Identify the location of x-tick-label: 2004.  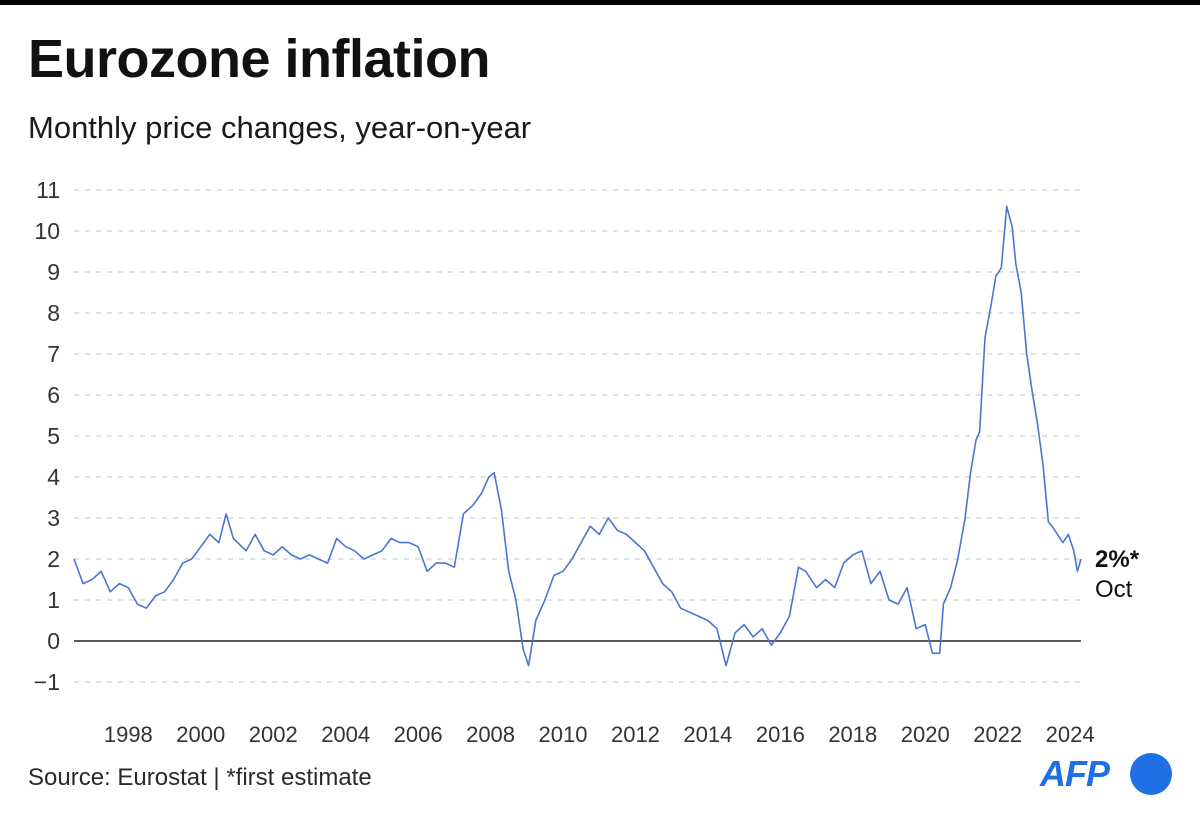
(345, 734).